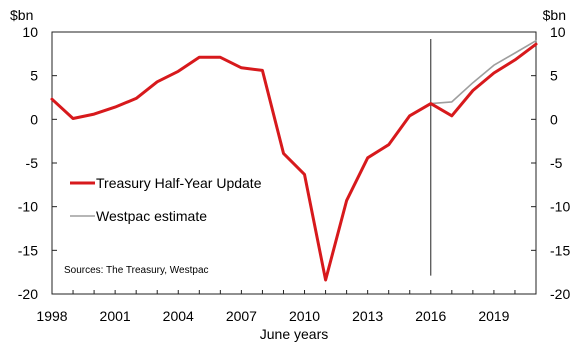 The width and height of the screenshot is (576, 342). I want to click on x-tick-label: 2004, so click(178, 316).